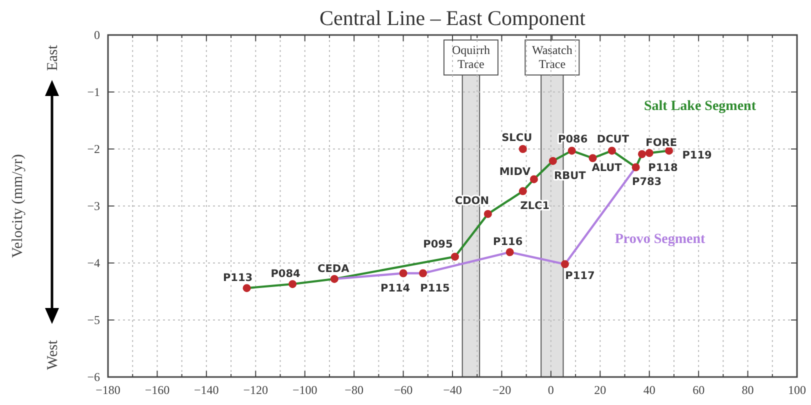  Describe the element at coordinates (93, 206) in the screenshot. I see `y-tick-label: −3` at that location.